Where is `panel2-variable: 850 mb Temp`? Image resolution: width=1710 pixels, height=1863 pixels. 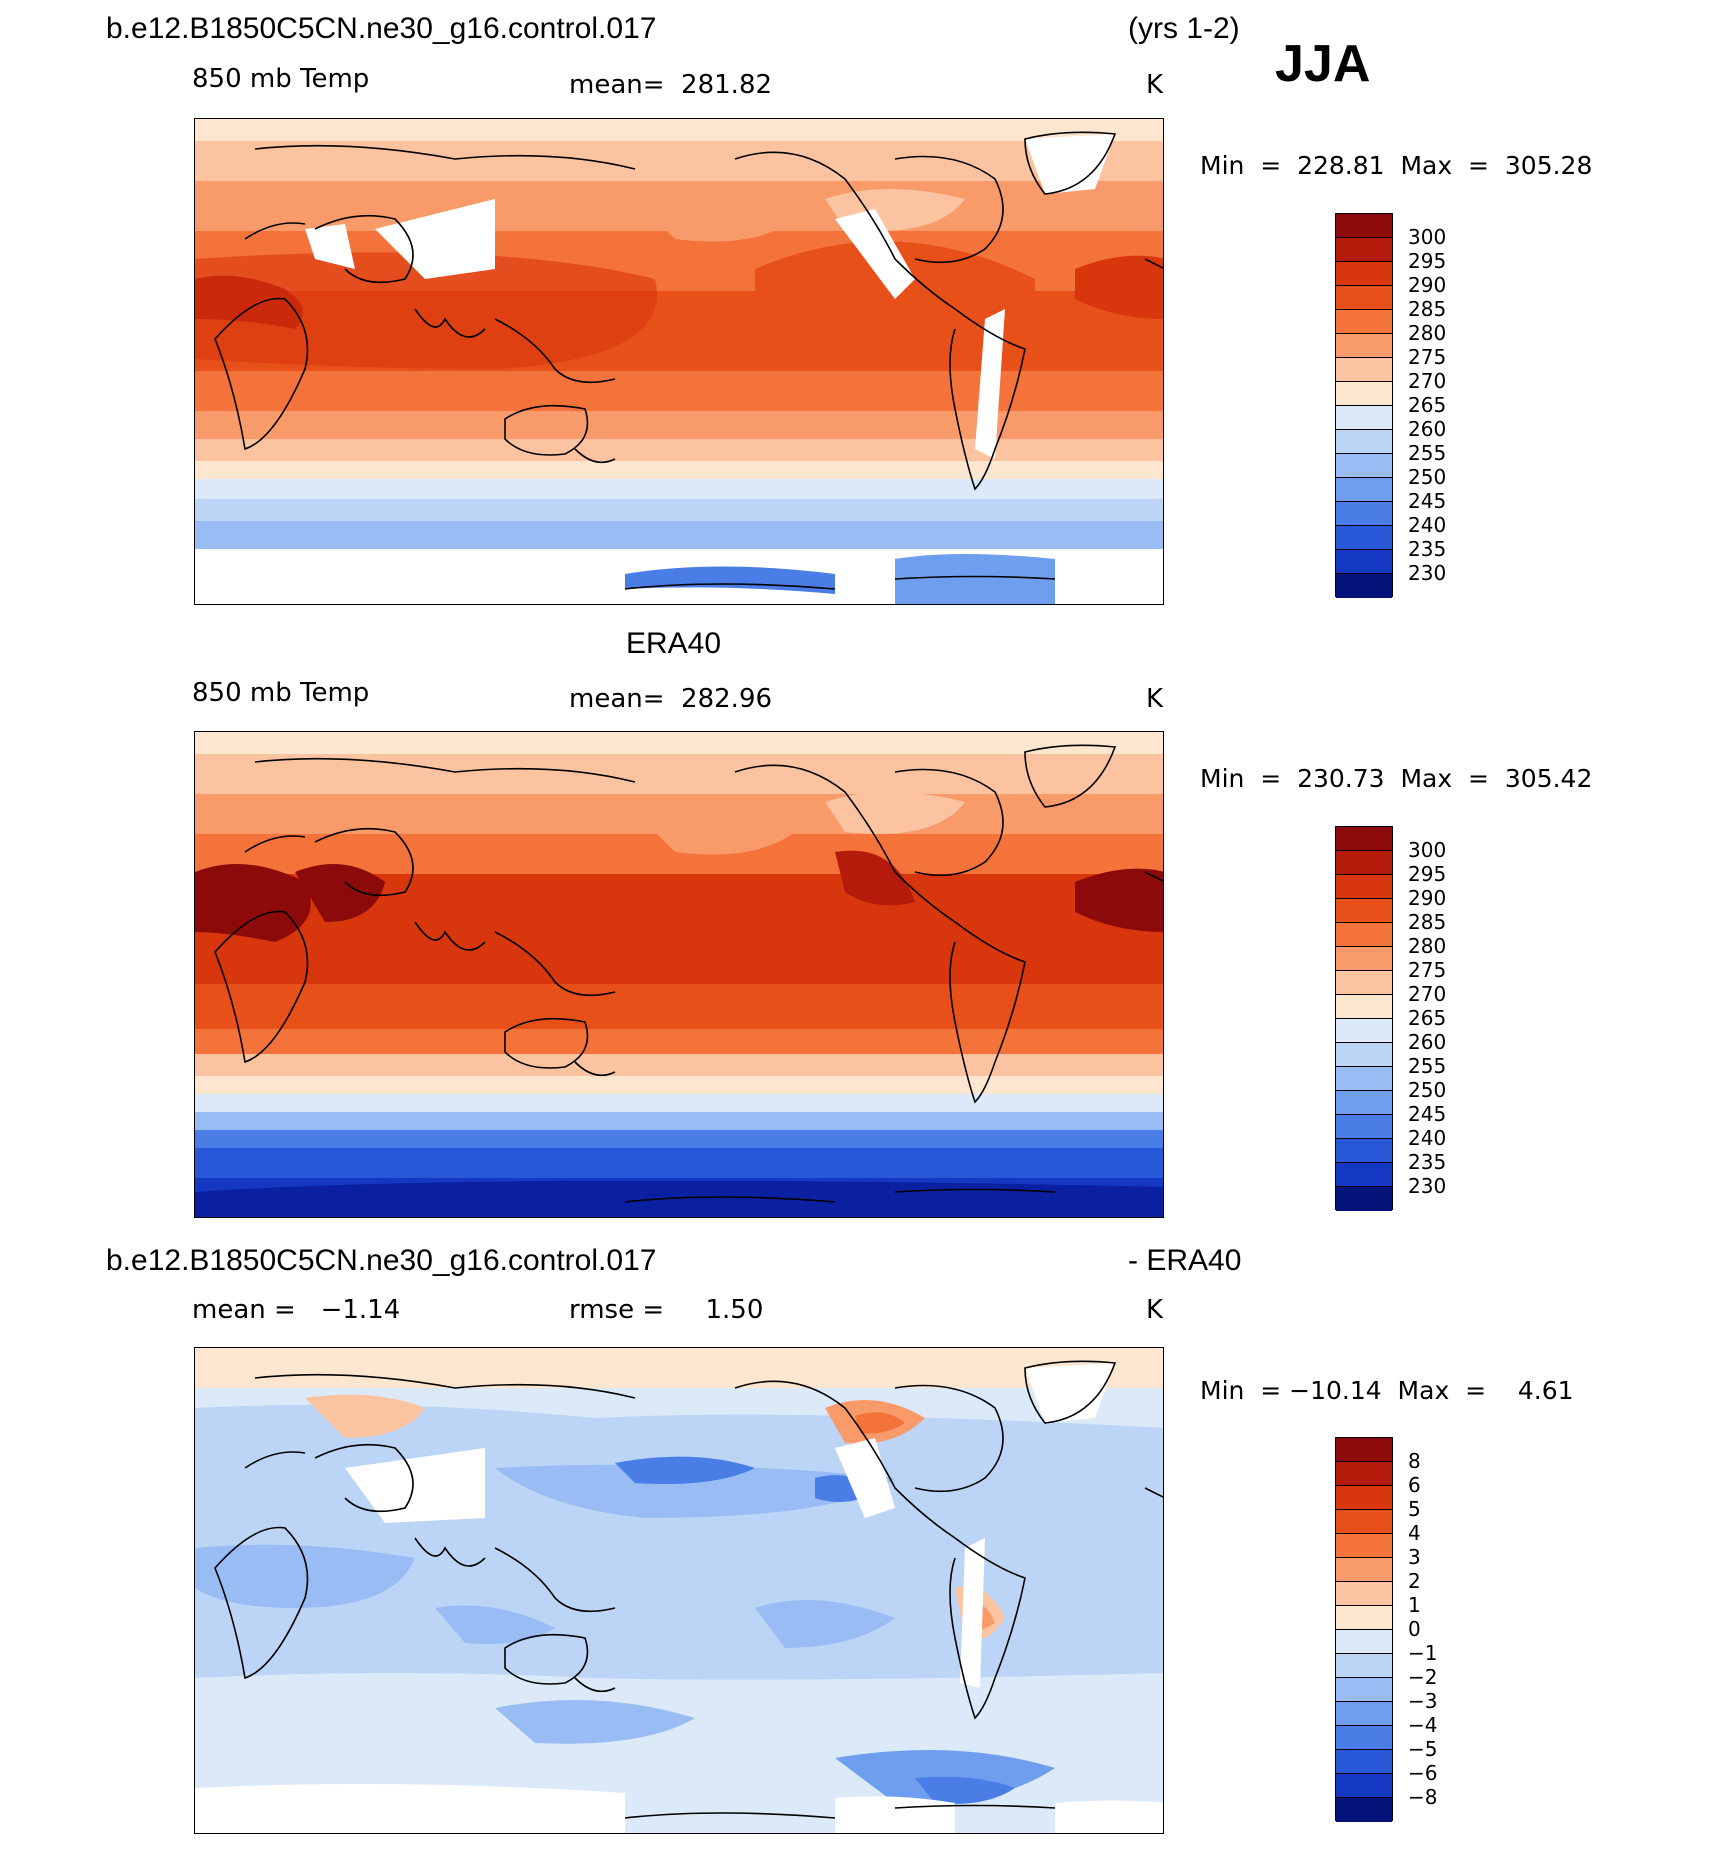
panel2-variable: 850 mb Temp is located at coordinates (281, 693).